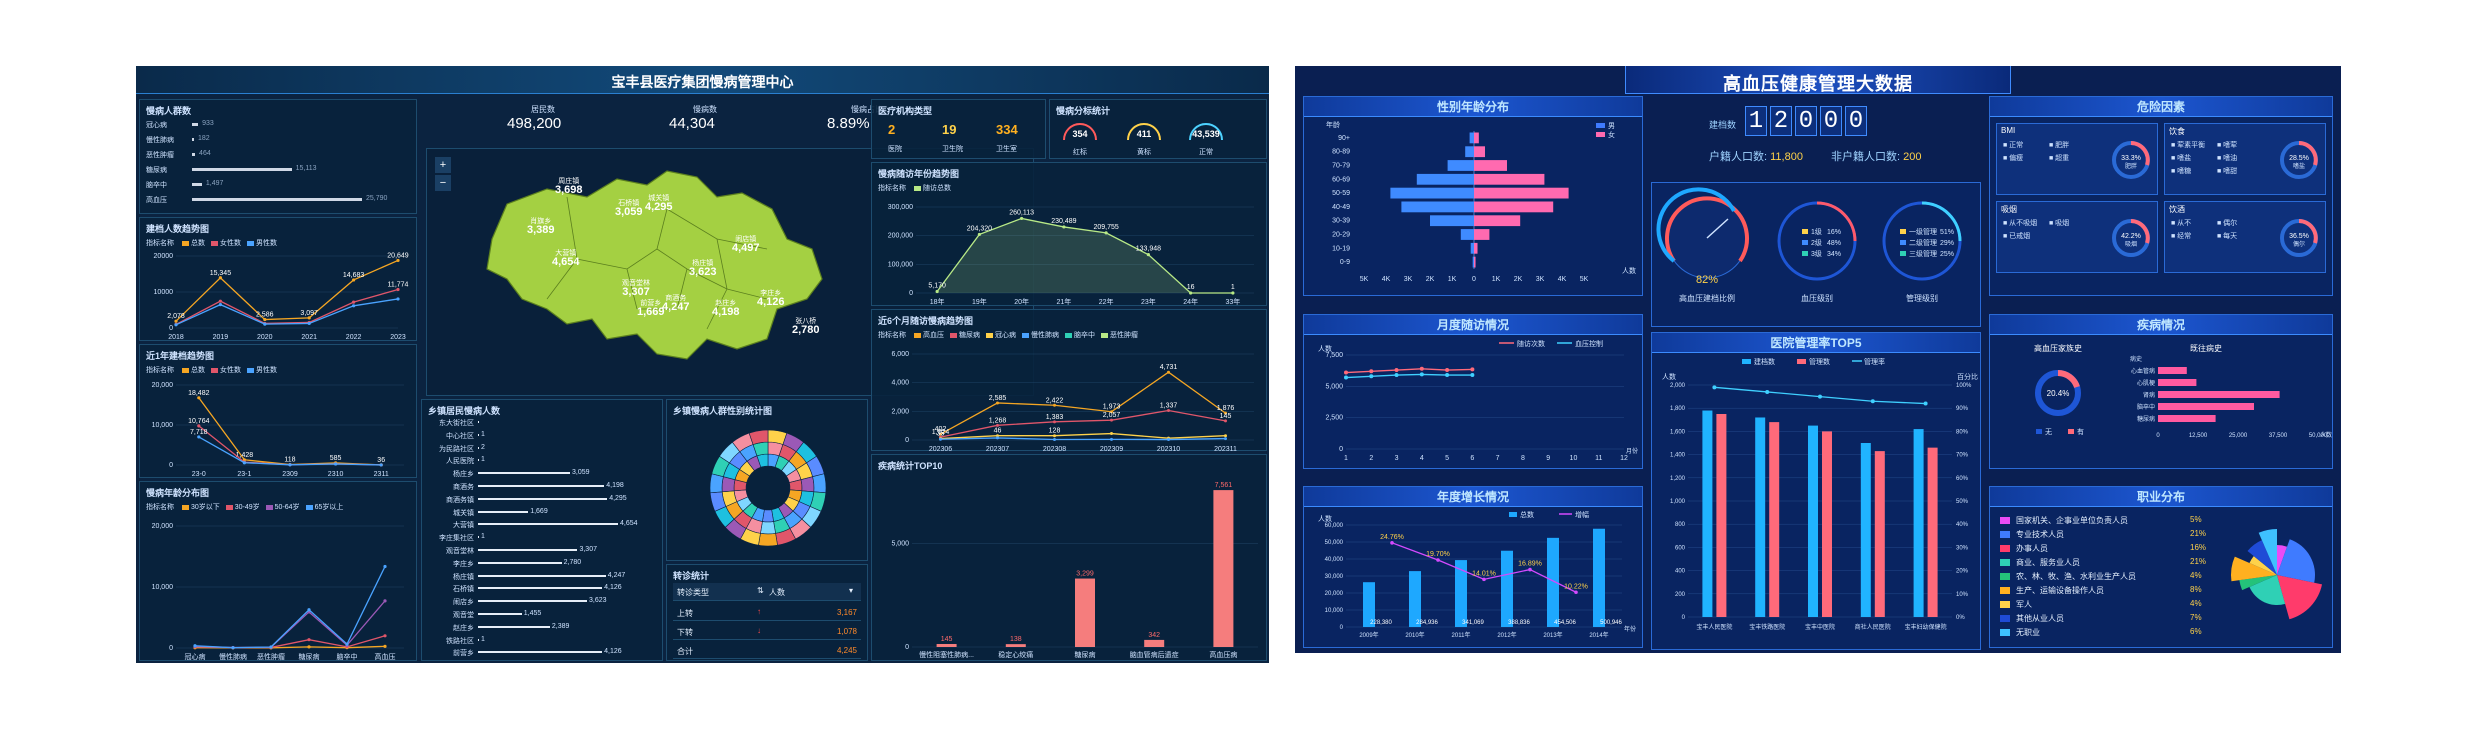  What do you see at coordinates (443, 165) in the screenshot?
I see `zoom-in-button: +` at bounding box center [443, 165].